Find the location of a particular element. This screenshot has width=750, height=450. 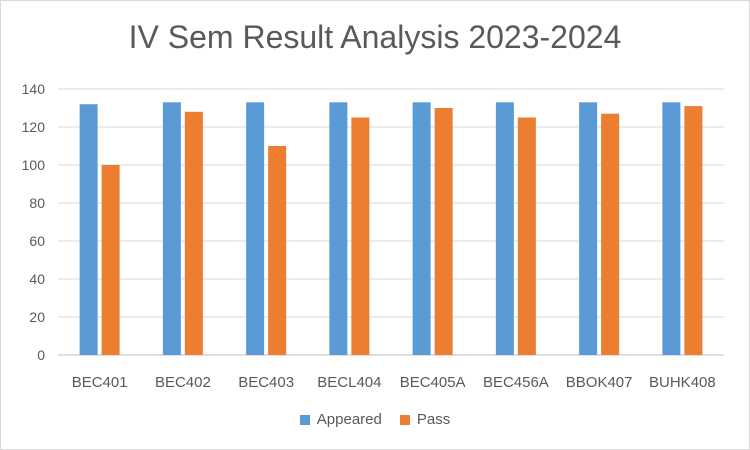

legend-label-pass: Pass is located at coordinates (433, 419).